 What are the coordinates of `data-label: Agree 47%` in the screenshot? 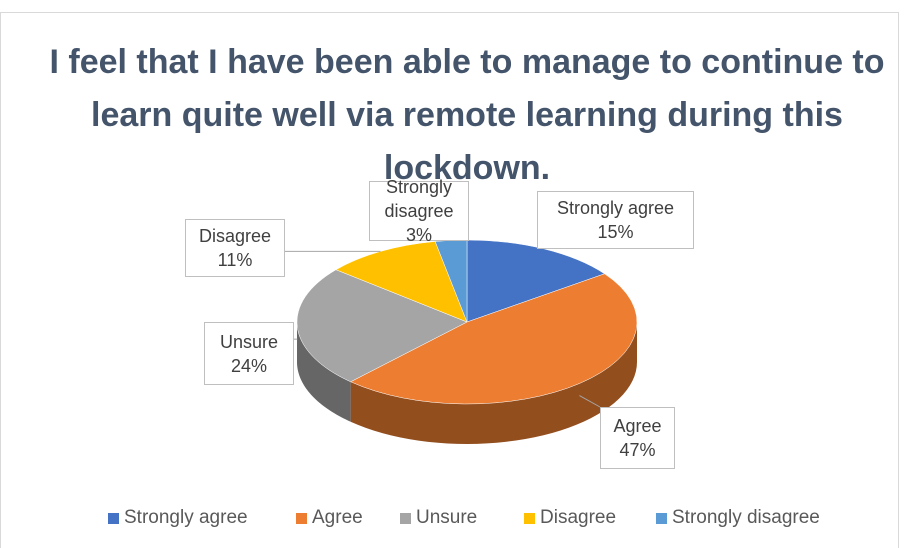 It's located at (637, 438).